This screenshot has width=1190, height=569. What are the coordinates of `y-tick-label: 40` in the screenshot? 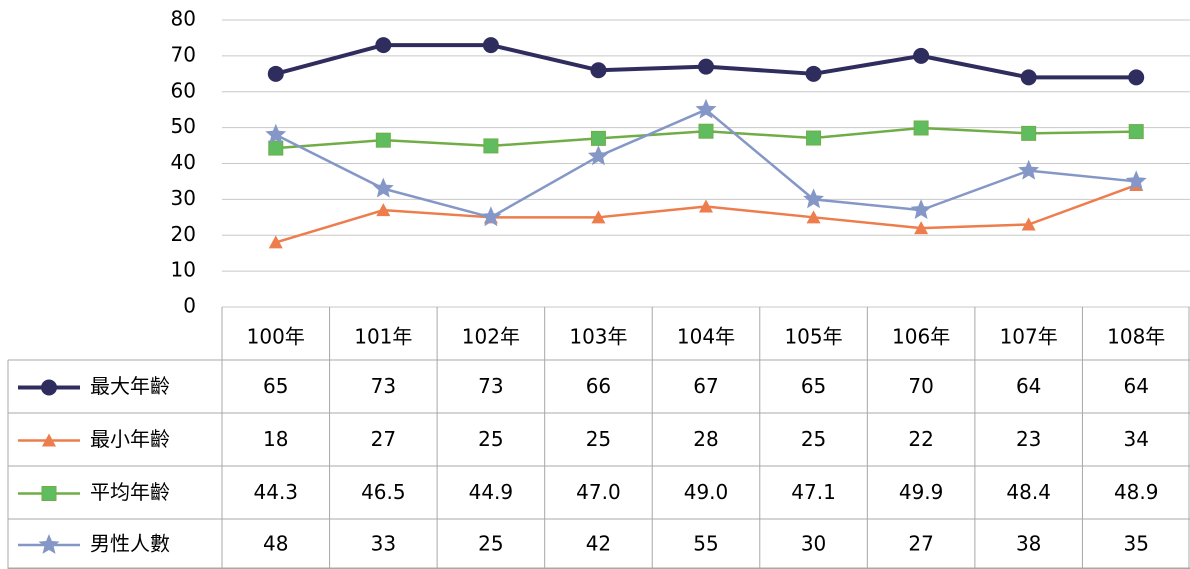 It's located at (183, 162).